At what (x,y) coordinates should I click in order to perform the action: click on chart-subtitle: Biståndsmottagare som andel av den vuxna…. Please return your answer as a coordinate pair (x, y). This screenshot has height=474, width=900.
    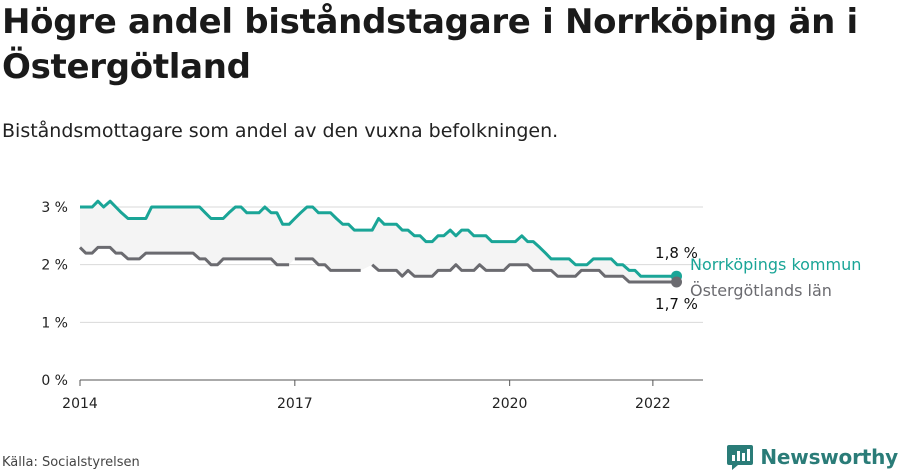
    Looking at the image, I should click on (280, 131).